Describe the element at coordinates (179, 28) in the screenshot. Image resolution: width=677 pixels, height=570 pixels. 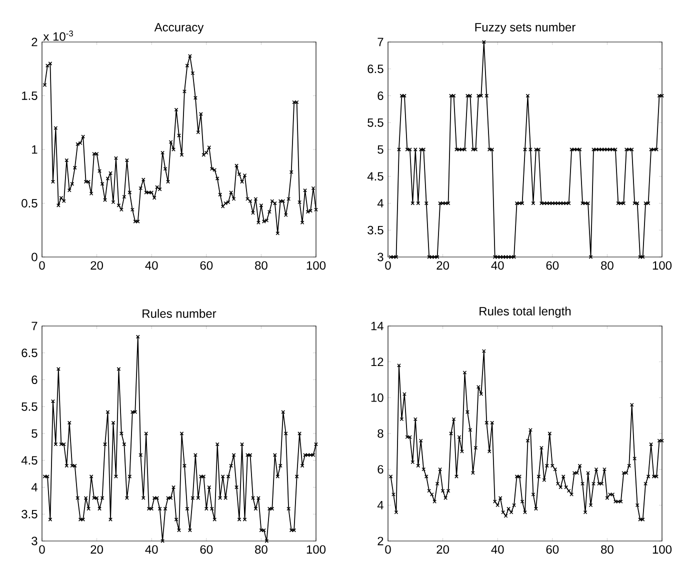
I see `chart-title: Accuracy` at that location.